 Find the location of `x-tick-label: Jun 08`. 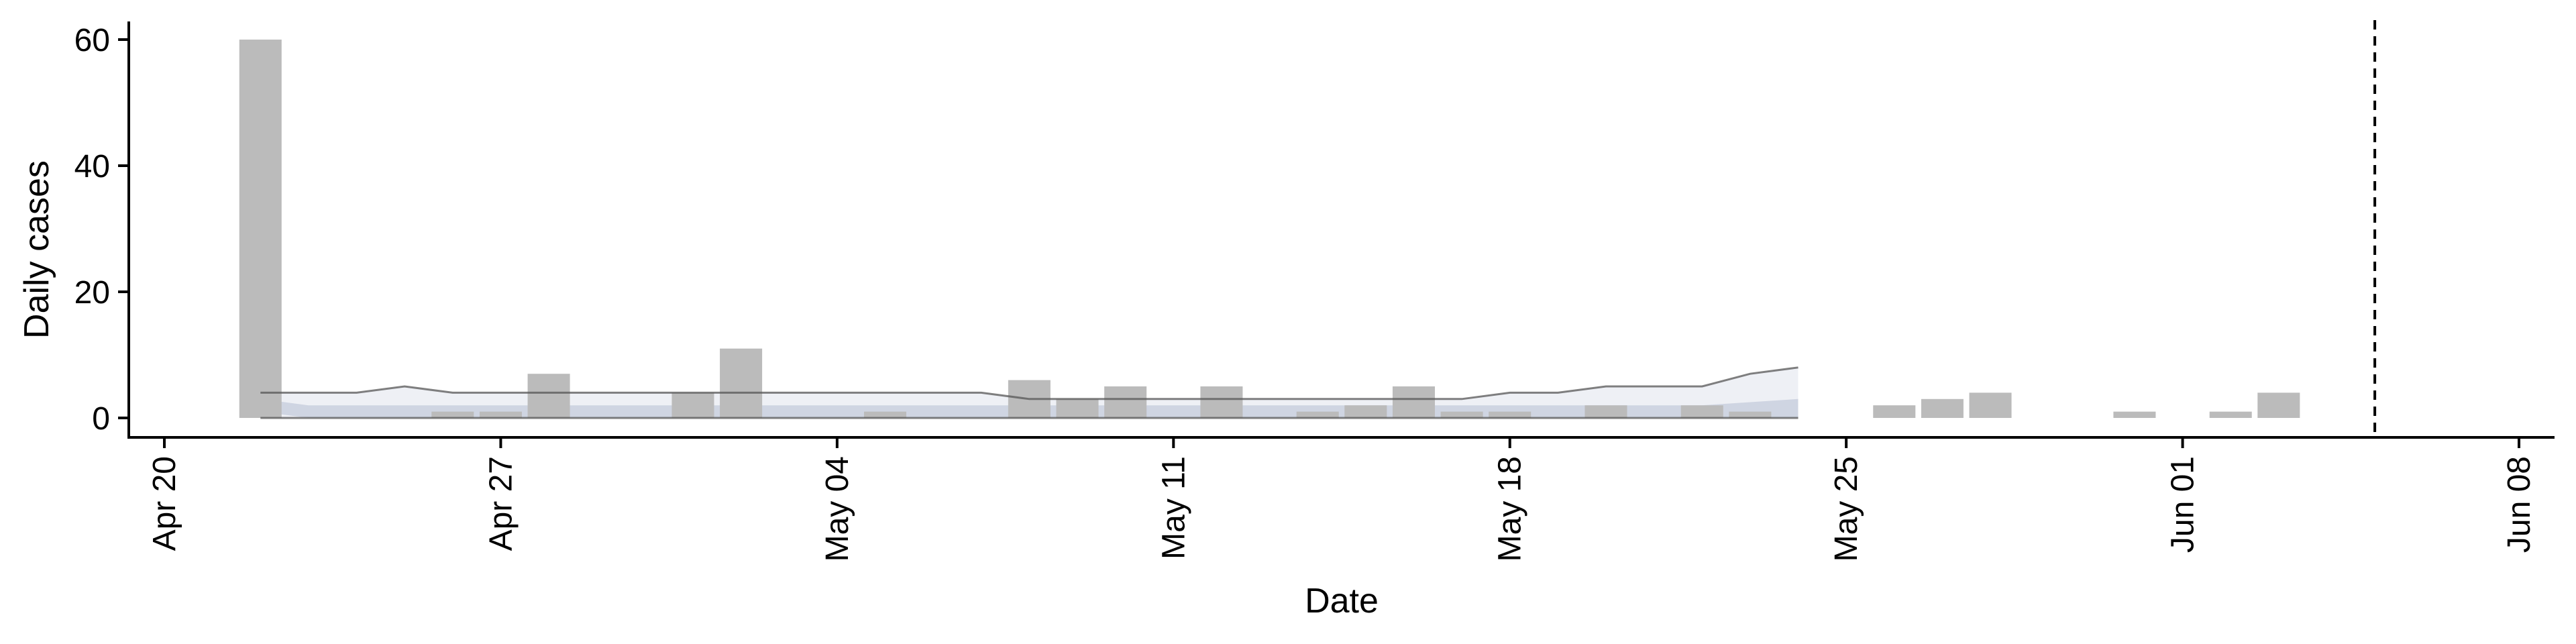

x-tick-label: Jun 08 is located at coordinates (2519, 504).